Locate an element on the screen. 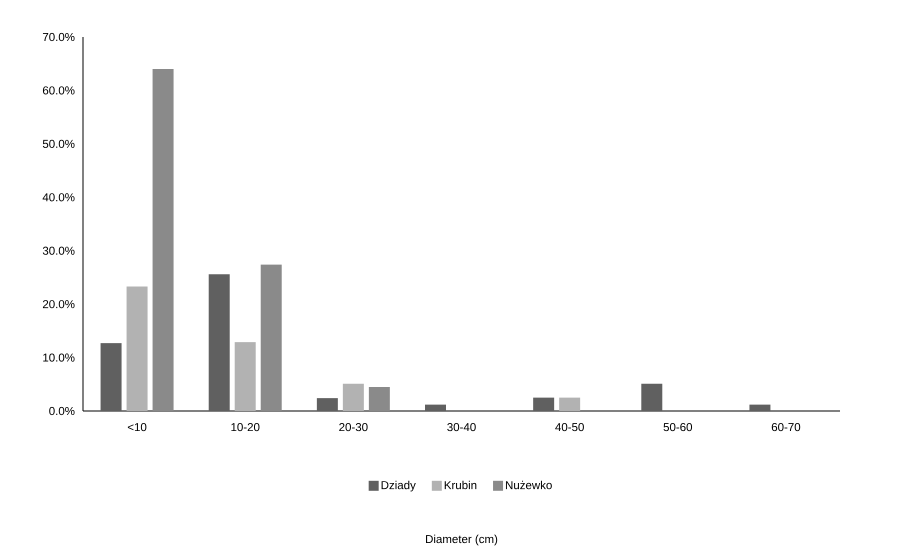  x-tick-label: <10 is located at coordinates (137, 427).